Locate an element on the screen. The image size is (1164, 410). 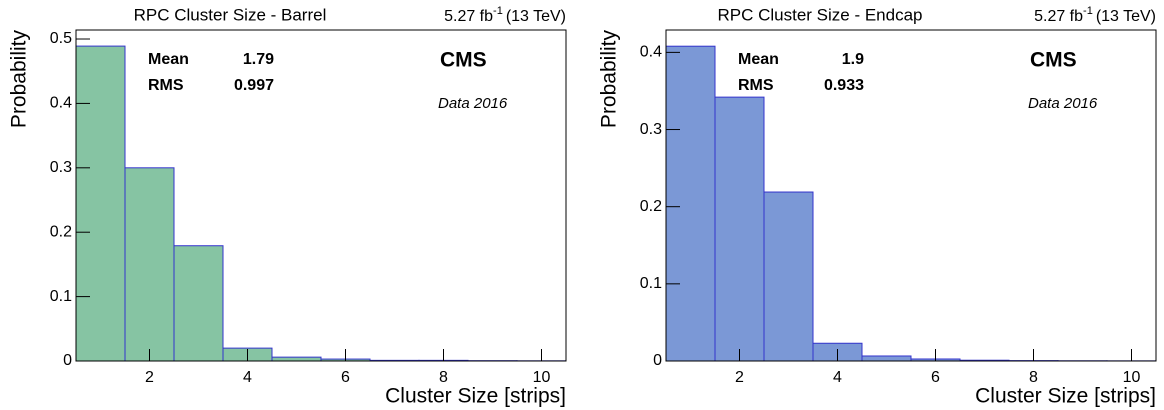
chart-title: RPC Cluster Size - Barrel is located at coordinates (230, 14).